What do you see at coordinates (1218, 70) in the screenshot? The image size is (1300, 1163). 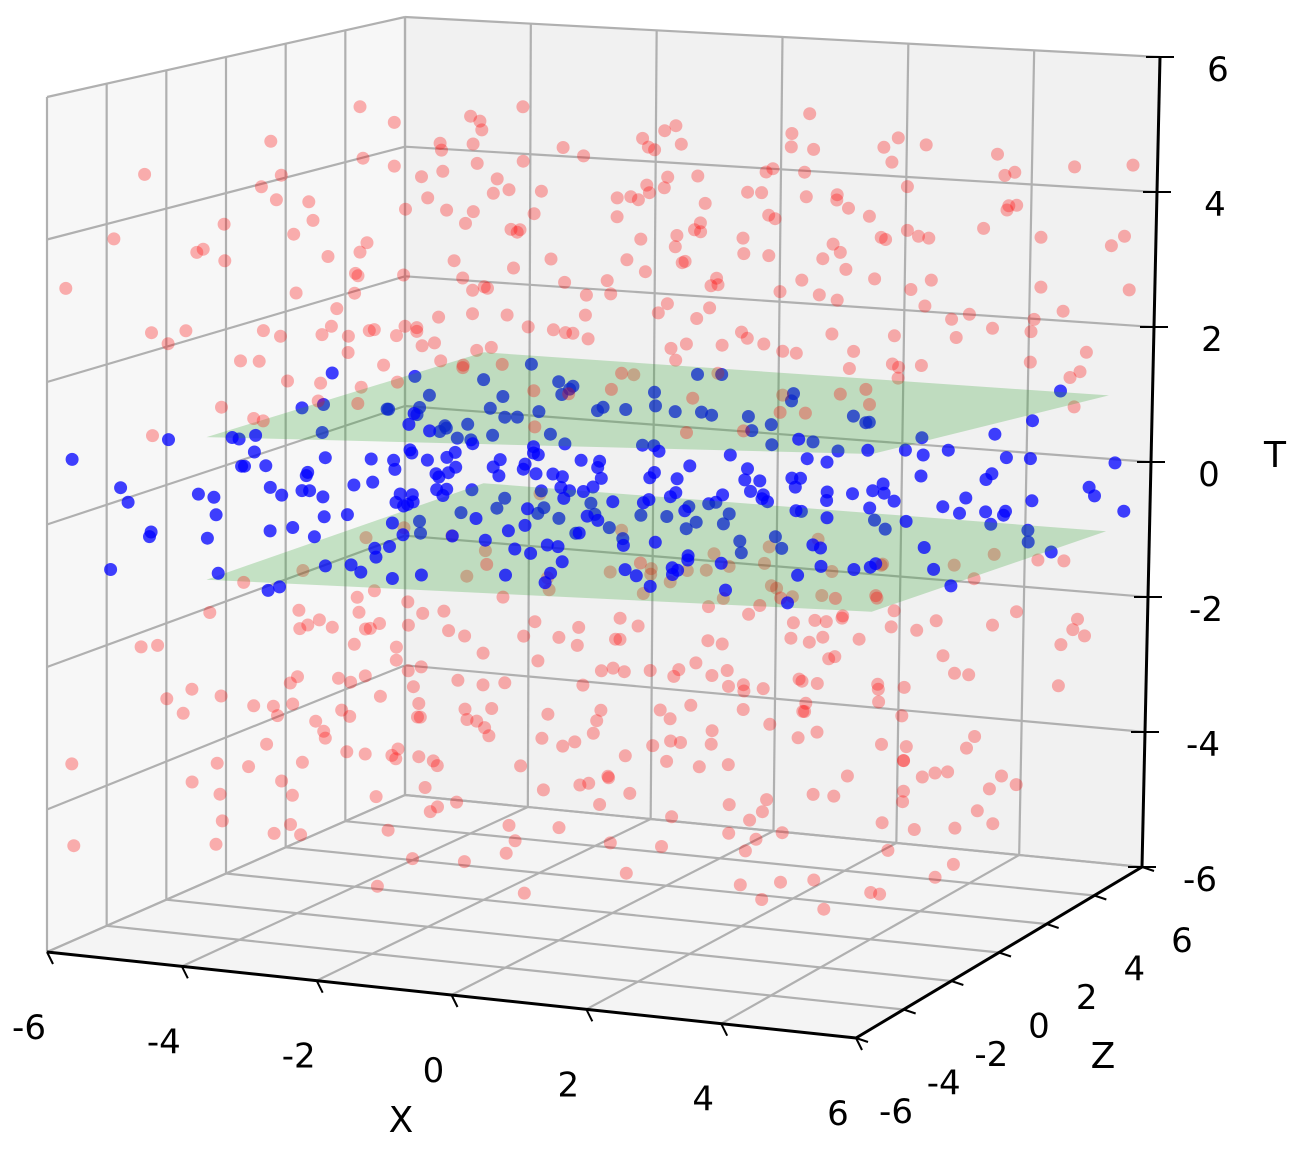 I see `t-tick-label: 6` at bounding box center [1218, 70].